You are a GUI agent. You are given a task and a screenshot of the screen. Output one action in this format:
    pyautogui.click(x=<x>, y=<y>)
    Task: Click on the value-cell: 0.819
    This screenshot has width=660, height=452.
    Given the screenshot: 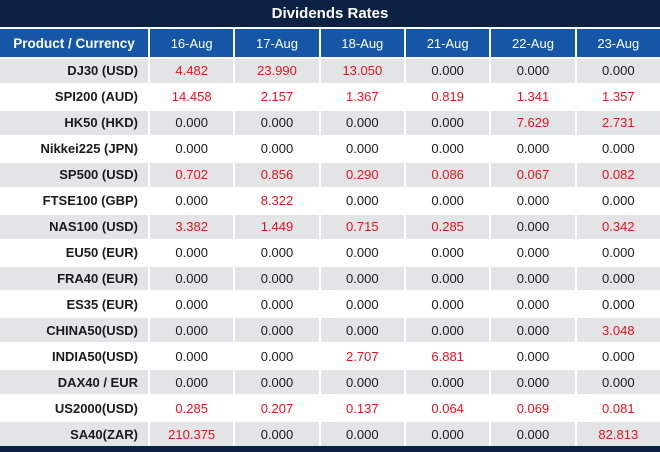 What is the action you would take?
    pyautogui.click(x=446, y=96)
    